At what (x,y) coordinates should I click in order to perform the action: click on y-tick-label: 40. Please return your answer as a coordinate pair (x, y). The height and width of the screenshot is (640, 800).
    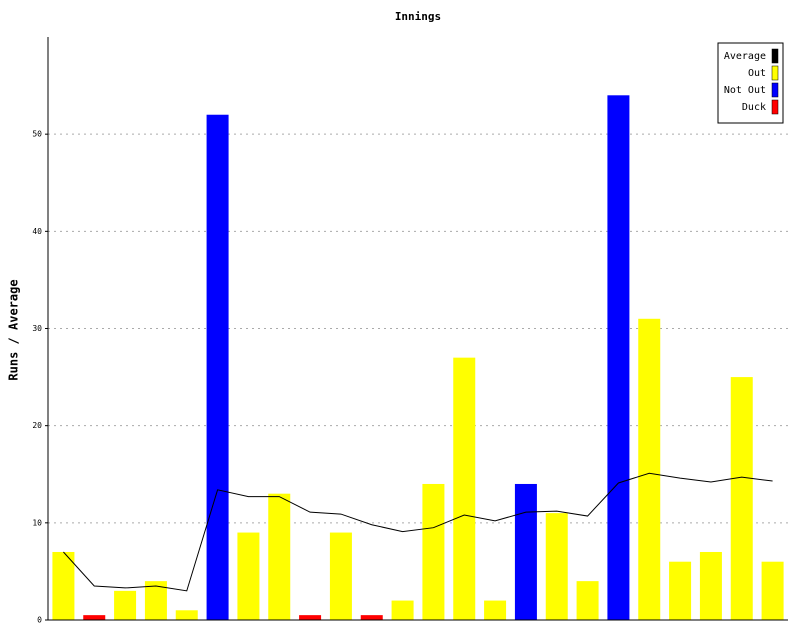
    Looking at the image, I should click on (37, 231).